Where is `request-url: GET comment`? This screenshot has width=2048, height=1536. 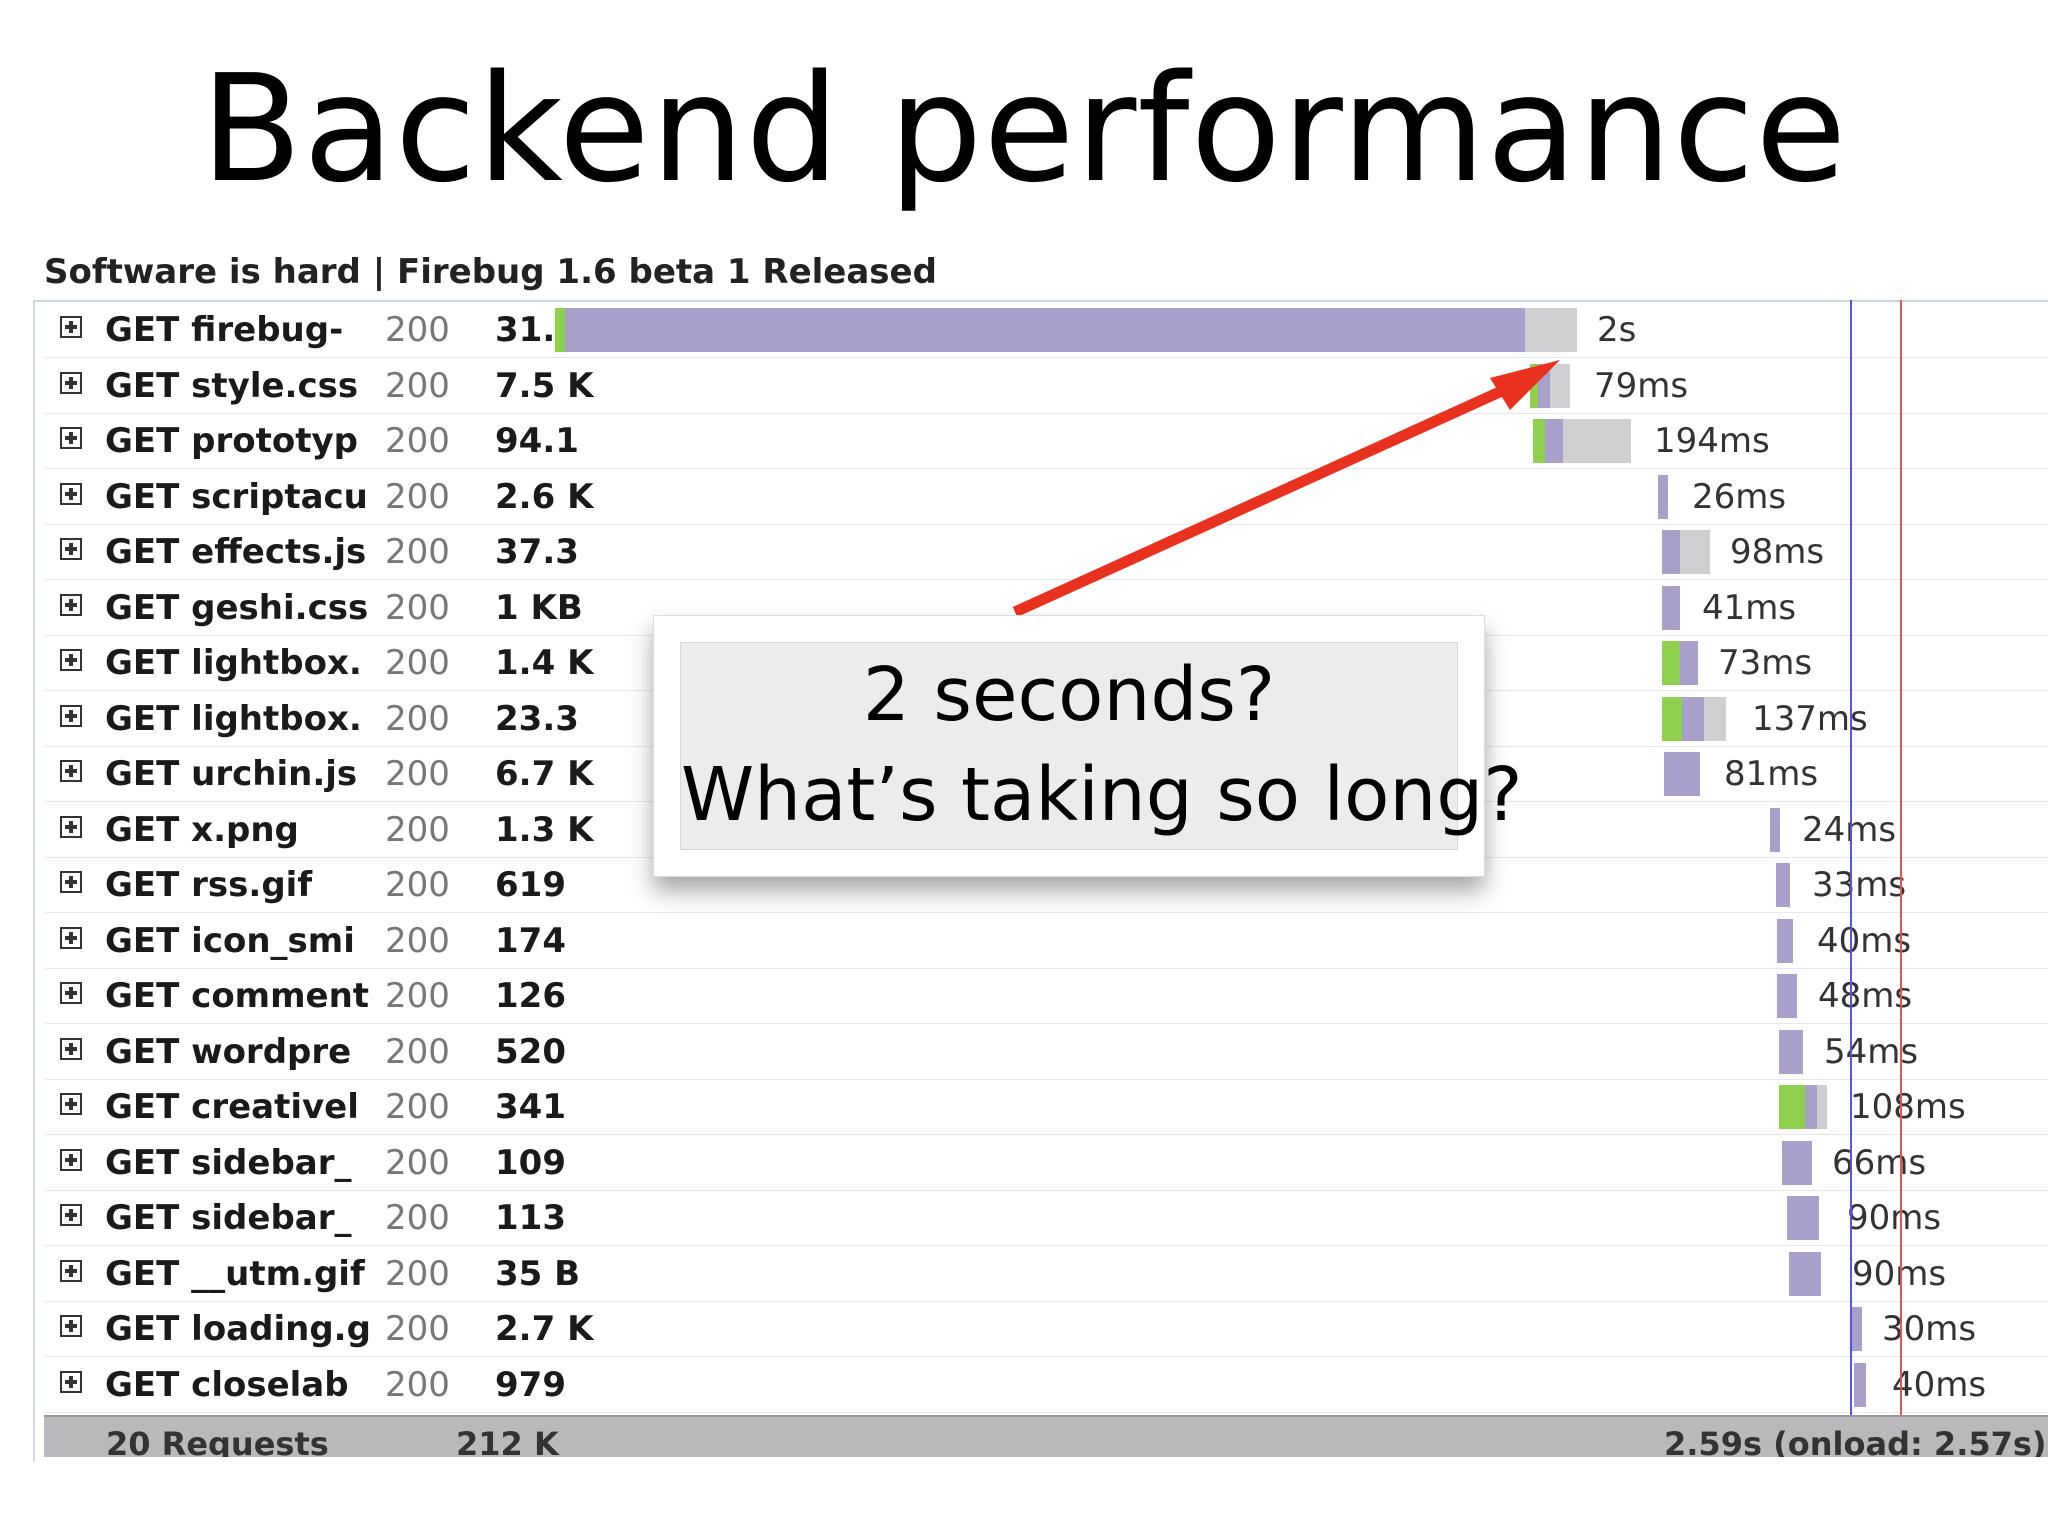 request-url: GET comment is located at coordinates (237, 996).